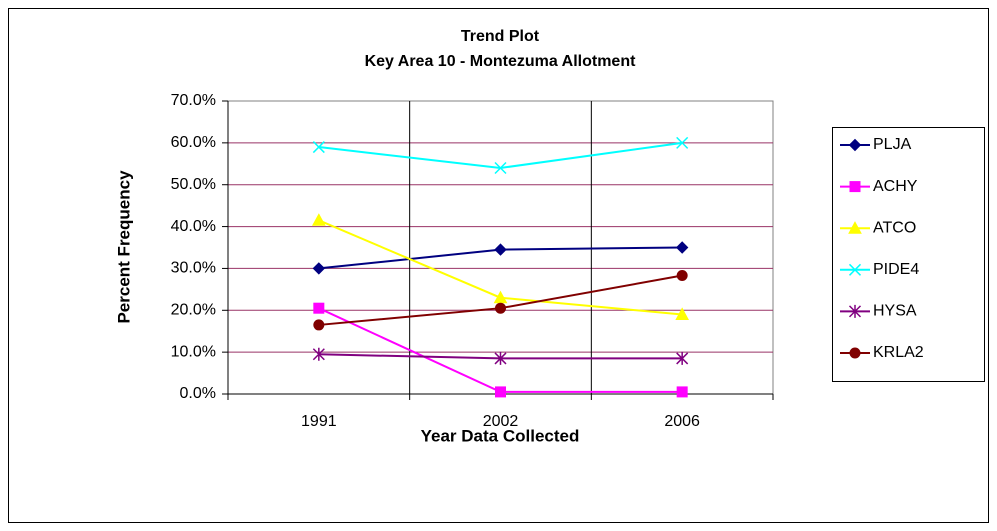 This screenshot has width=997, height=531. Describe the element at coordinates (501, 421) in the screenshot. I see `x-tick-label: 2002` at that location.